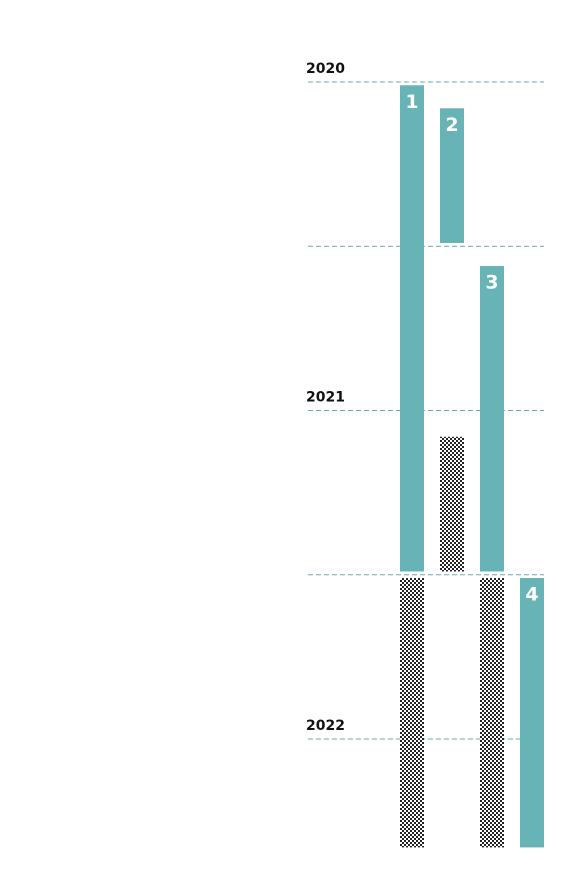  What do you see at coordinates (325, 398) in the screenshot?
I see `year-label: 2021` at bounding box center [325, 398].